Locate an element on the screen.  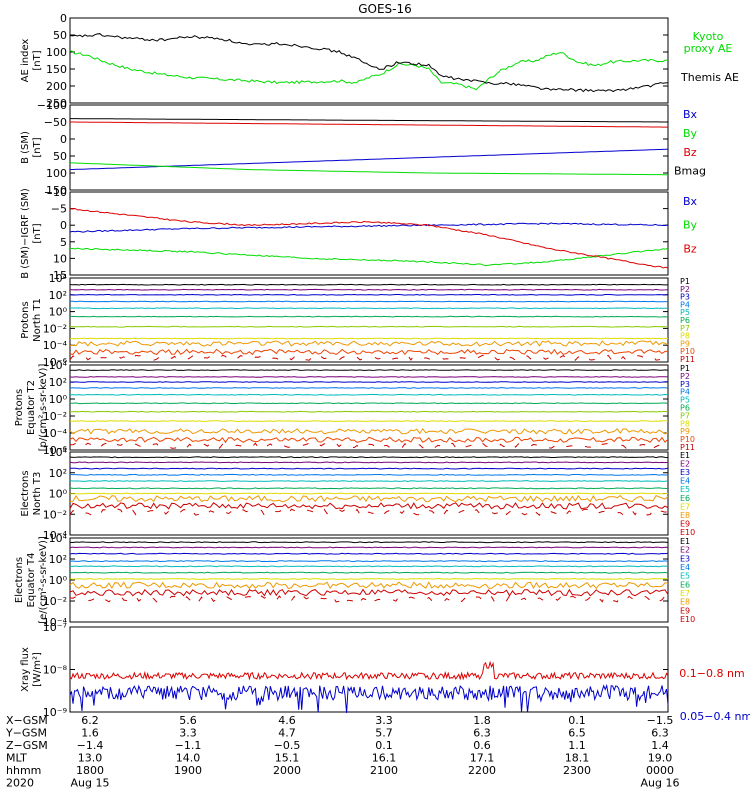
legend-entry: E8 is located at coordinates (685, 515).